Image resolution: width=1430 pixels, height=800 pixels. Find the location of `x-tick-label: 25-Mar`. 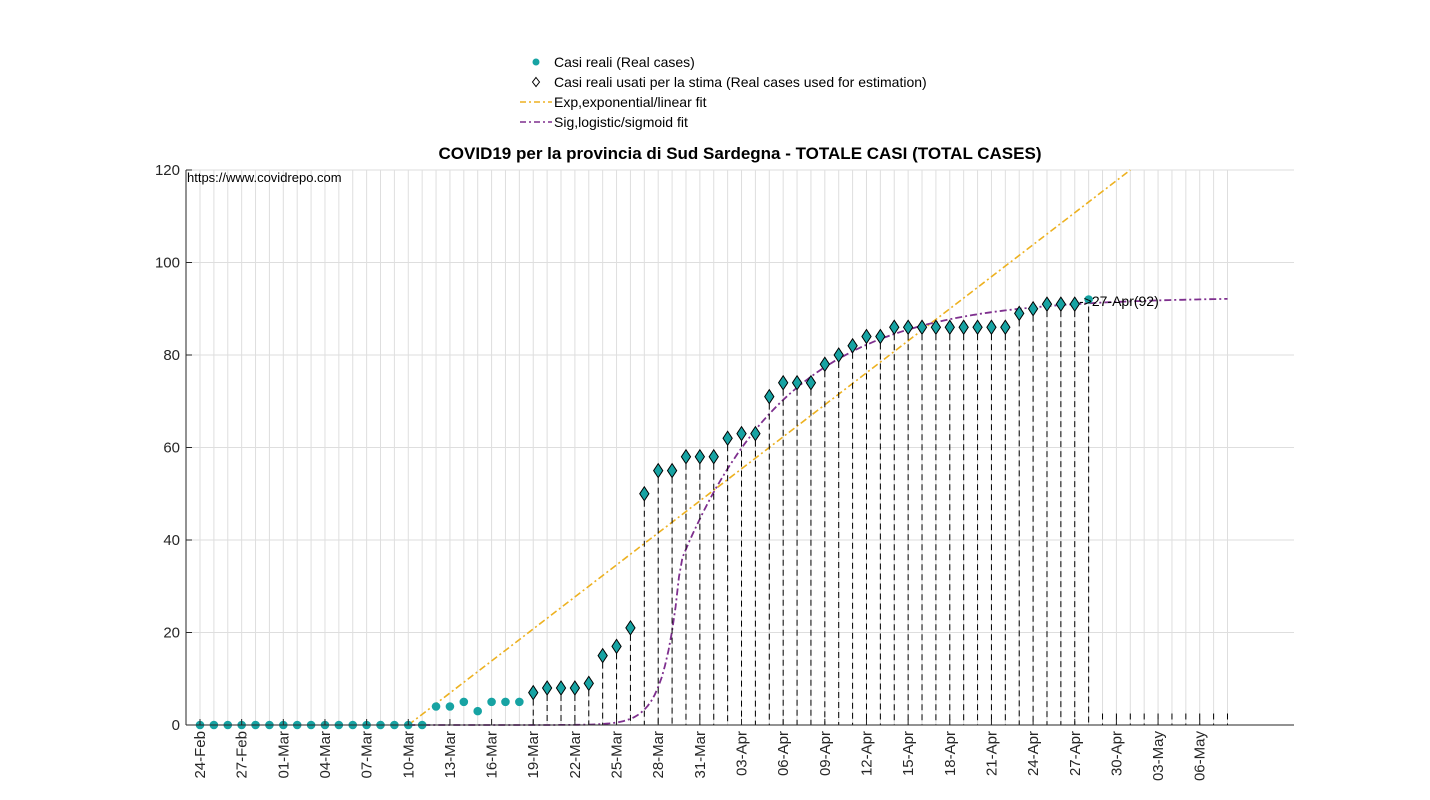

x-tick-label: 25-Mar is located at coordinates (617, 755).